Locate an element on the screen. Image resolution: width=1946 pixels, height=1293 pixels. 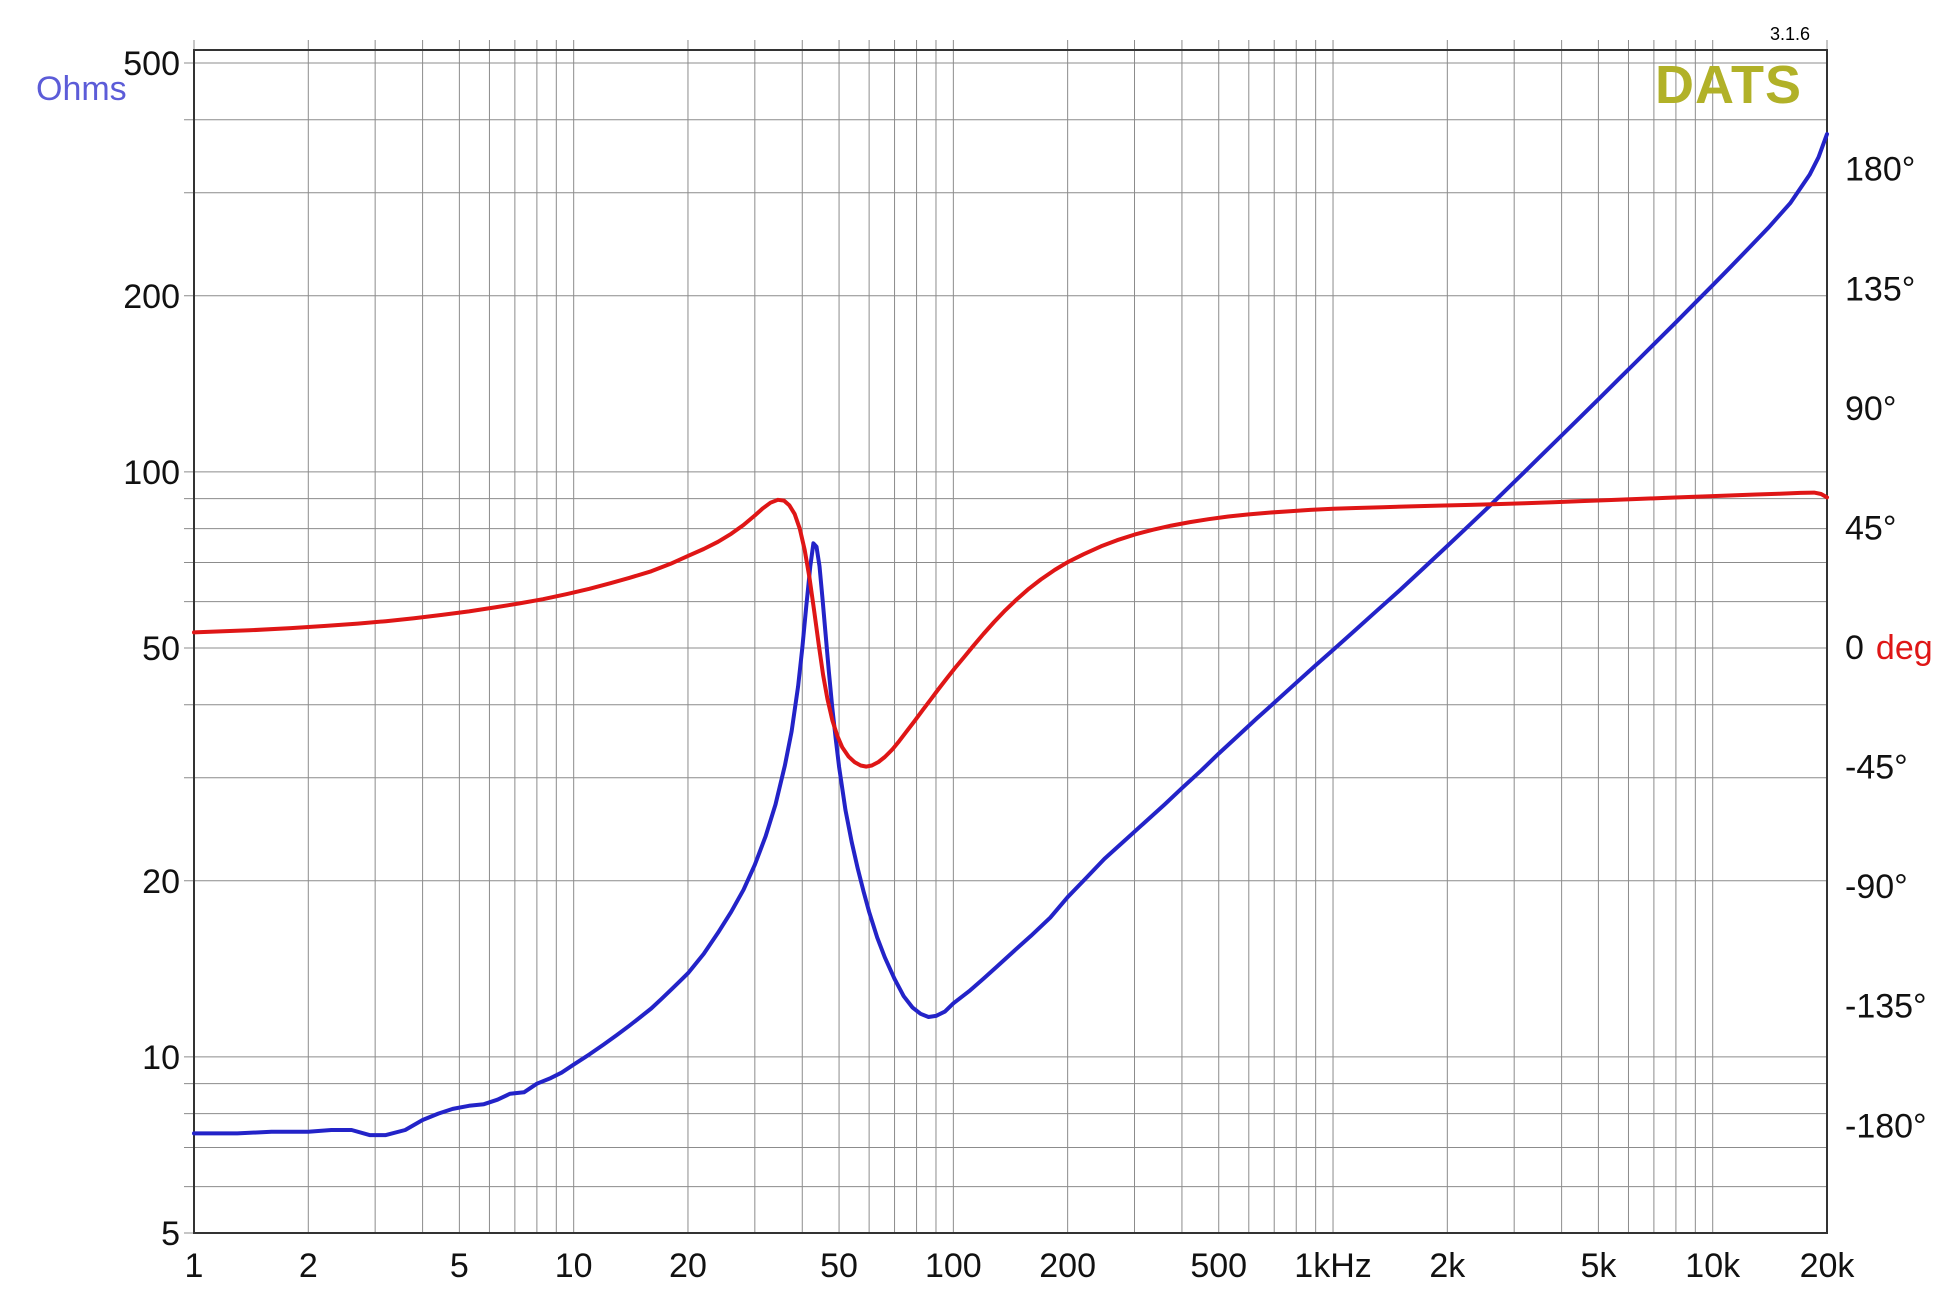
bottom-tick-label: 200 is located at coordinates (1067, 1266).